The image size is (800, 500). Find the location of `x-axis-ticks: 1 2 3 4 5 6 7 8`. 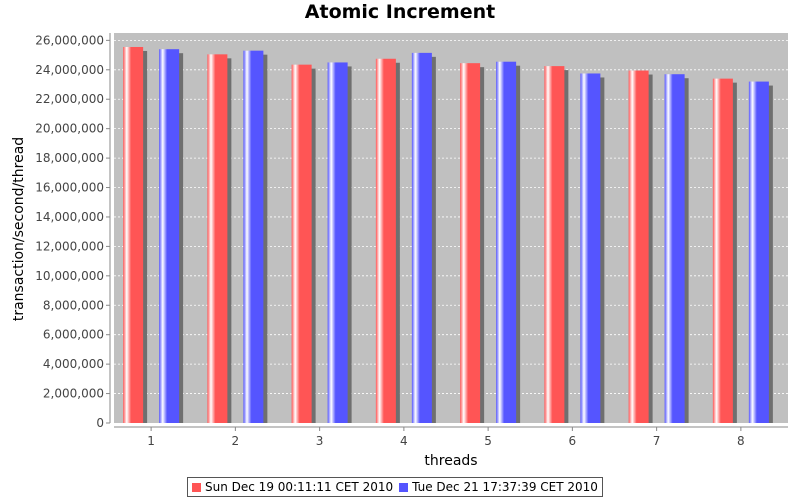

x-axis-ticks: 1 2 3 4 5 6 7 8 is located at coordinates (446, 437).